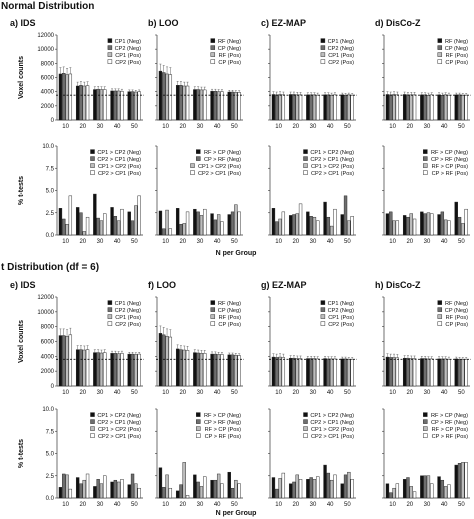 The height and width of the screenshot is (519, 474). I want to click on x-tick-label: 50, so click(134, 393).